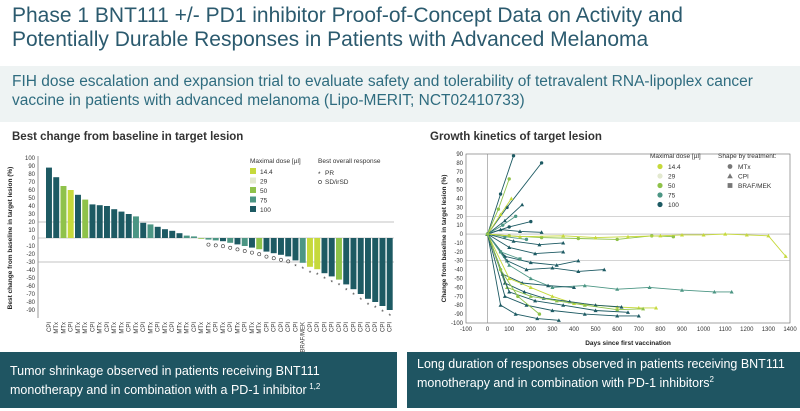 The height and width of the screenshot is (411, 800). What do you see at coordinates (31, 215) in the screenshot?
I see `waterfall-y-tick-label: 30` at bounding box center [31, 215].